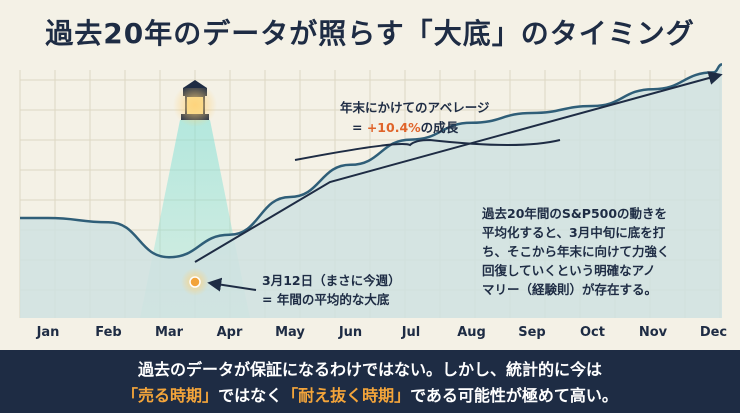 The width and height of the screenshot is (740, 413). I want to click on low-label-line1: 3月12日（まさに今週）, so click(331, 280).